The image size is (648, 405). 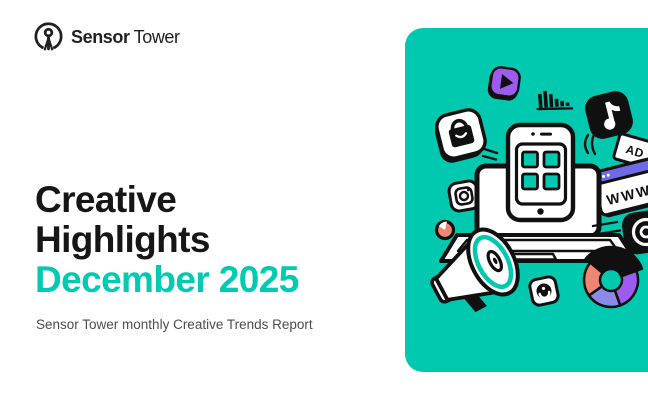 What do you see at coordinates (613, 277) in the screenshot?
I see `donut-chart-icon` at bounding box center [613, 277].